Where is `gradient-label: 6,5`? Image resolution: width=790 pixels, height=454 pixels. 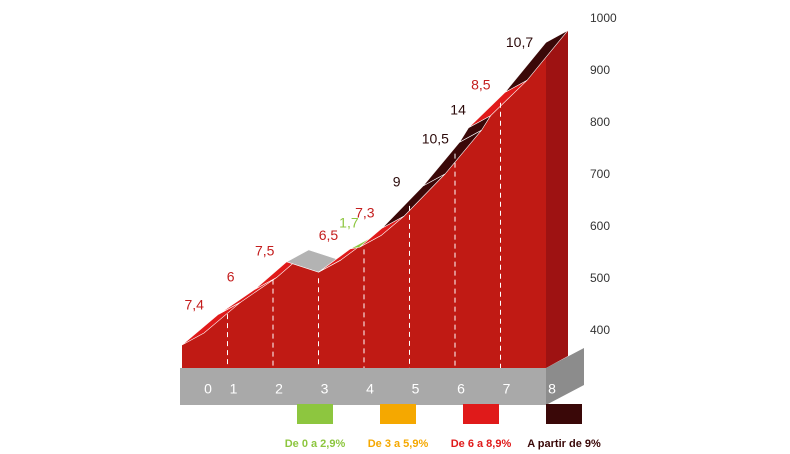 gradient-label: 6,5 is located at coordinates (329, 235).